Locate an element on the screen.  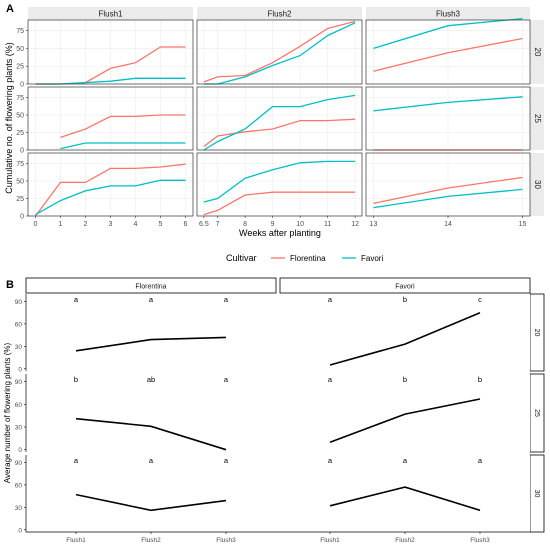
facet-strip-flush3 is located at coordinates (448, 13).